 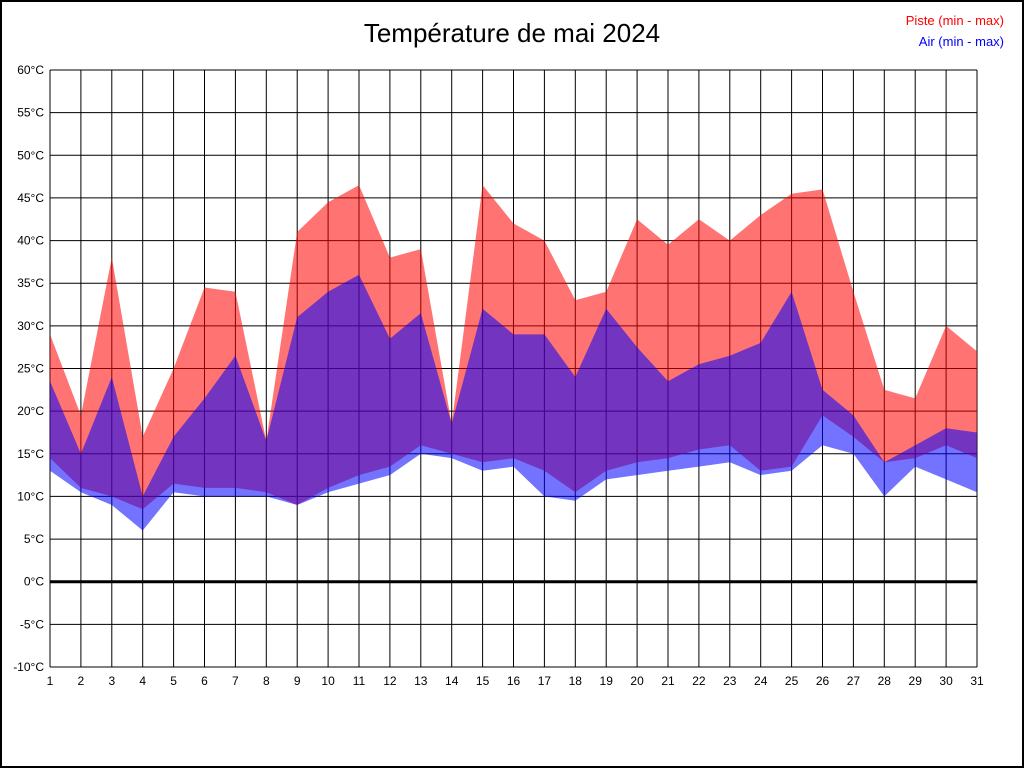 I want to click on chart-title: Température de mai 2024, so click(x=512, y=33).